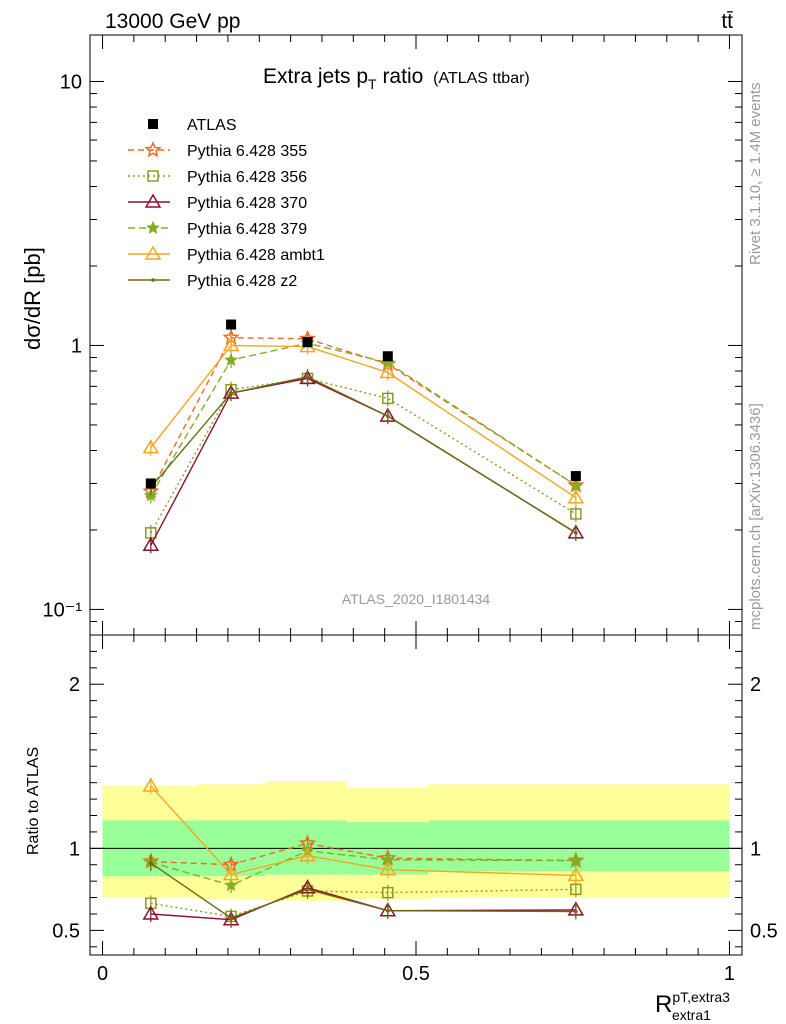 Image resolution: width=786 pixels, height=1024 pixels. What do you see at coordinates (242, 281) in the screenshot?
I see `legend-label: Pythia 6.428 z2` at bounding box center [242, 281].